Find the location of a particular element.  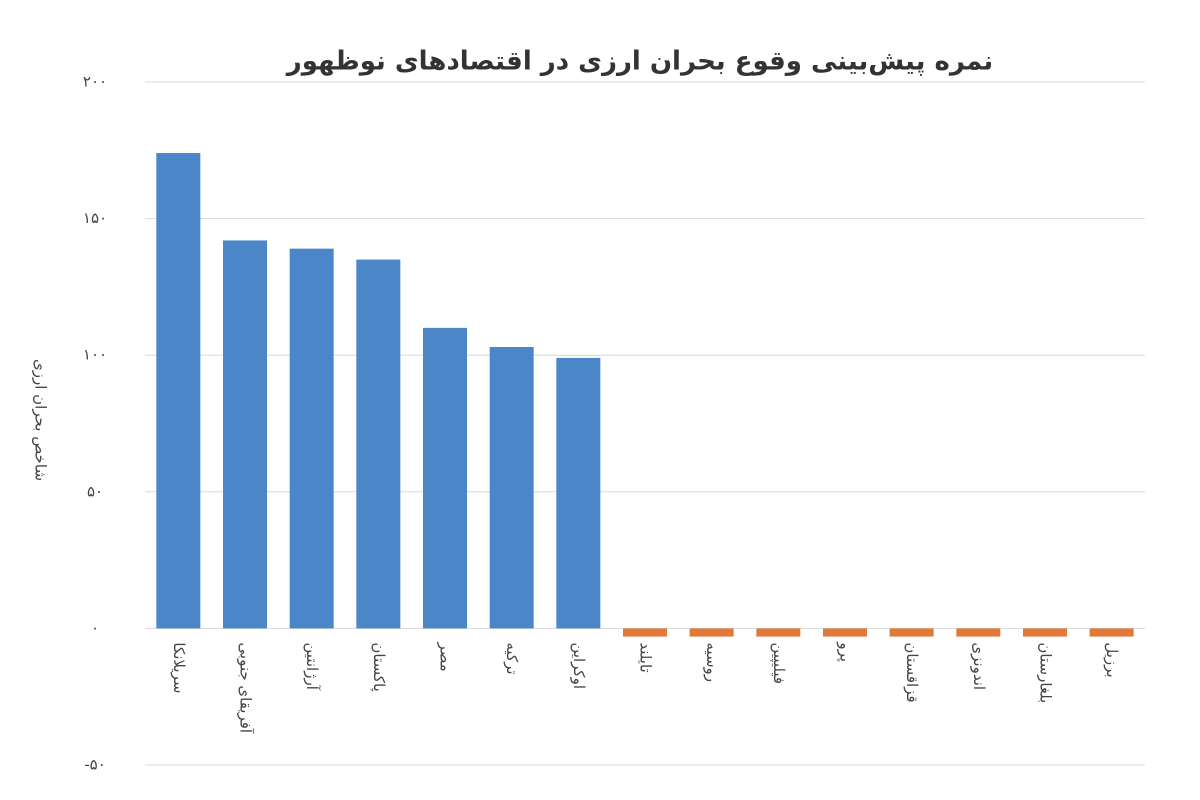

y-tick-label: ۰ is located at coordinates (95, 628).